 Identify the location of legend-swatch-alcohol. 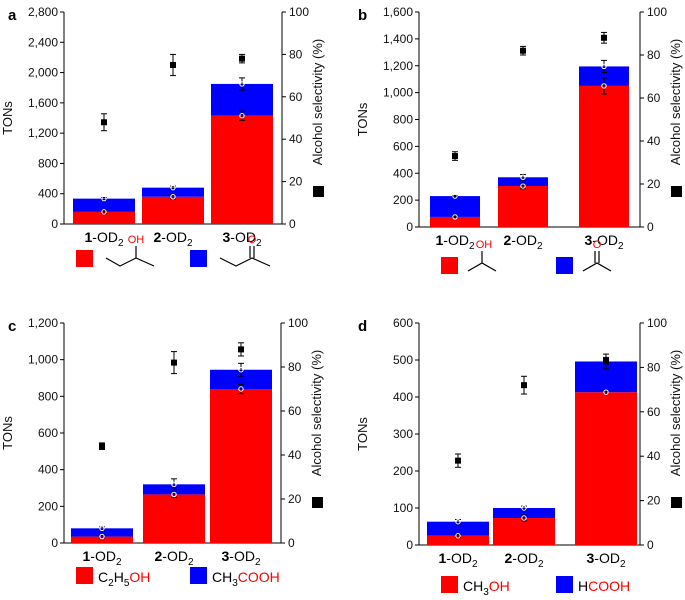
(84, 258).